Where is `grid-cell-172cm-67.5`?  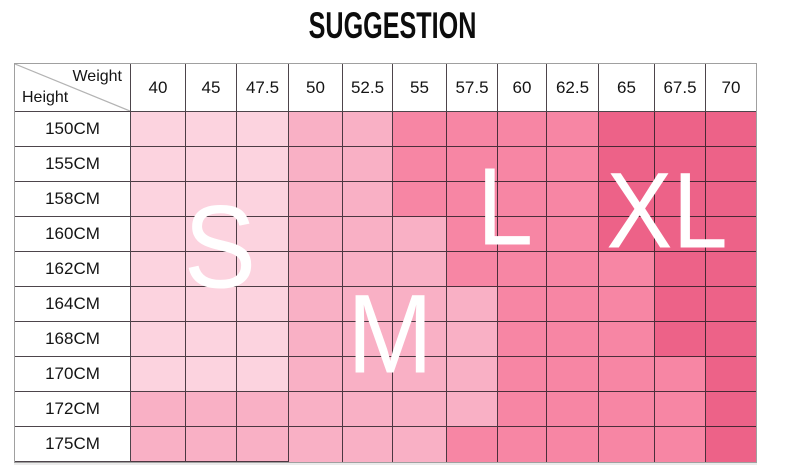 grid-cell-172cm-67.5 is located at coordinates (680, 409).